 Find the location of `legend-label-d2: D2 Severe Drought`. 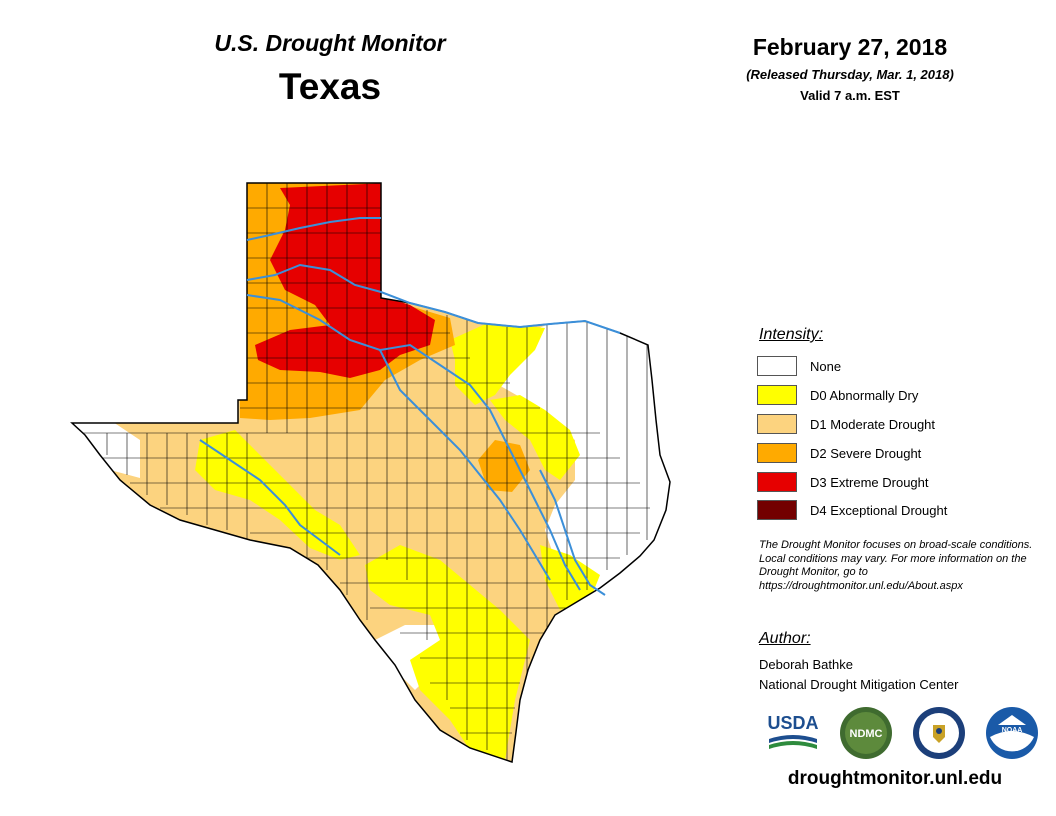

legend-label-d2: D2 Severe Drought is located at coordinates (866, 453).